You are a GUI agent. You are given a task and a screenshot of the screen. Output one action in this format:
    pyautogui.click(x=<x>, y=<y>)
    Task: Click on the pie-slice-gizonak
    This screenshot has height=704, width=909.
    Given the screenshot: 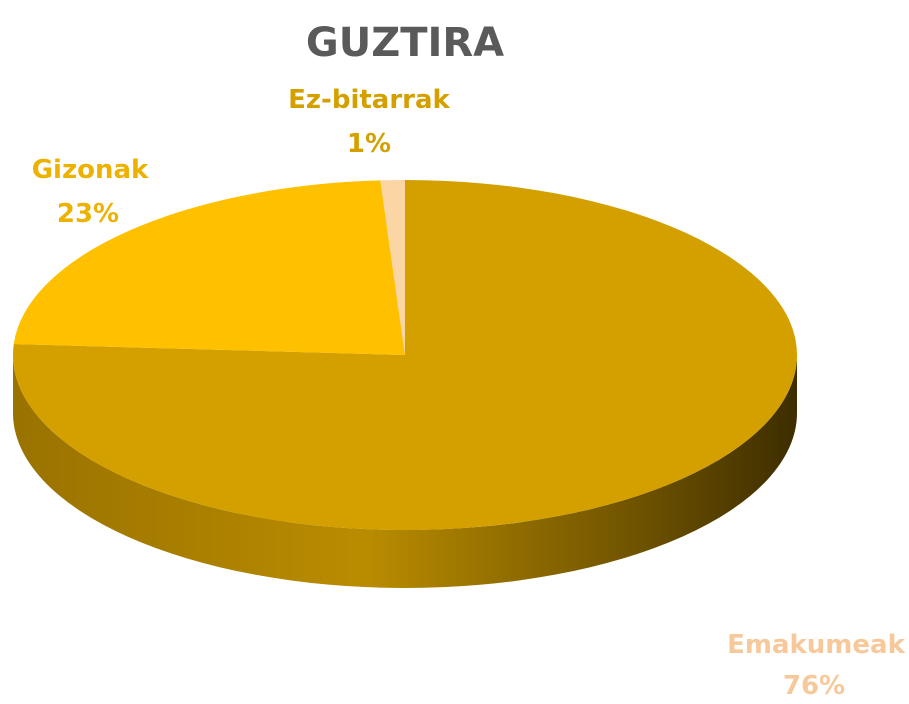 What is the action you would take?
    pyautogui.click(x=209, y=267)
    